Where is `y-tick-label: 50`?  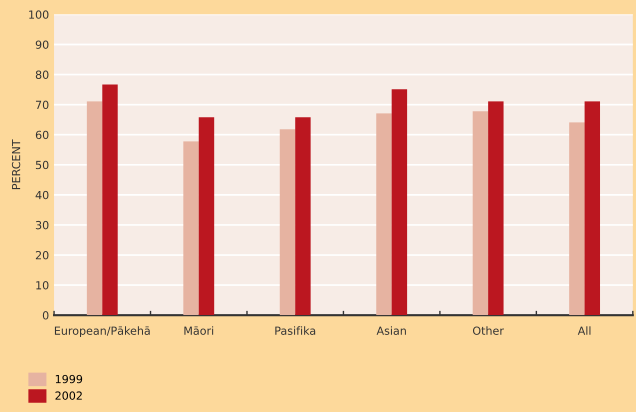 y-tick-label: 50 is located at coordinates (42, 165).